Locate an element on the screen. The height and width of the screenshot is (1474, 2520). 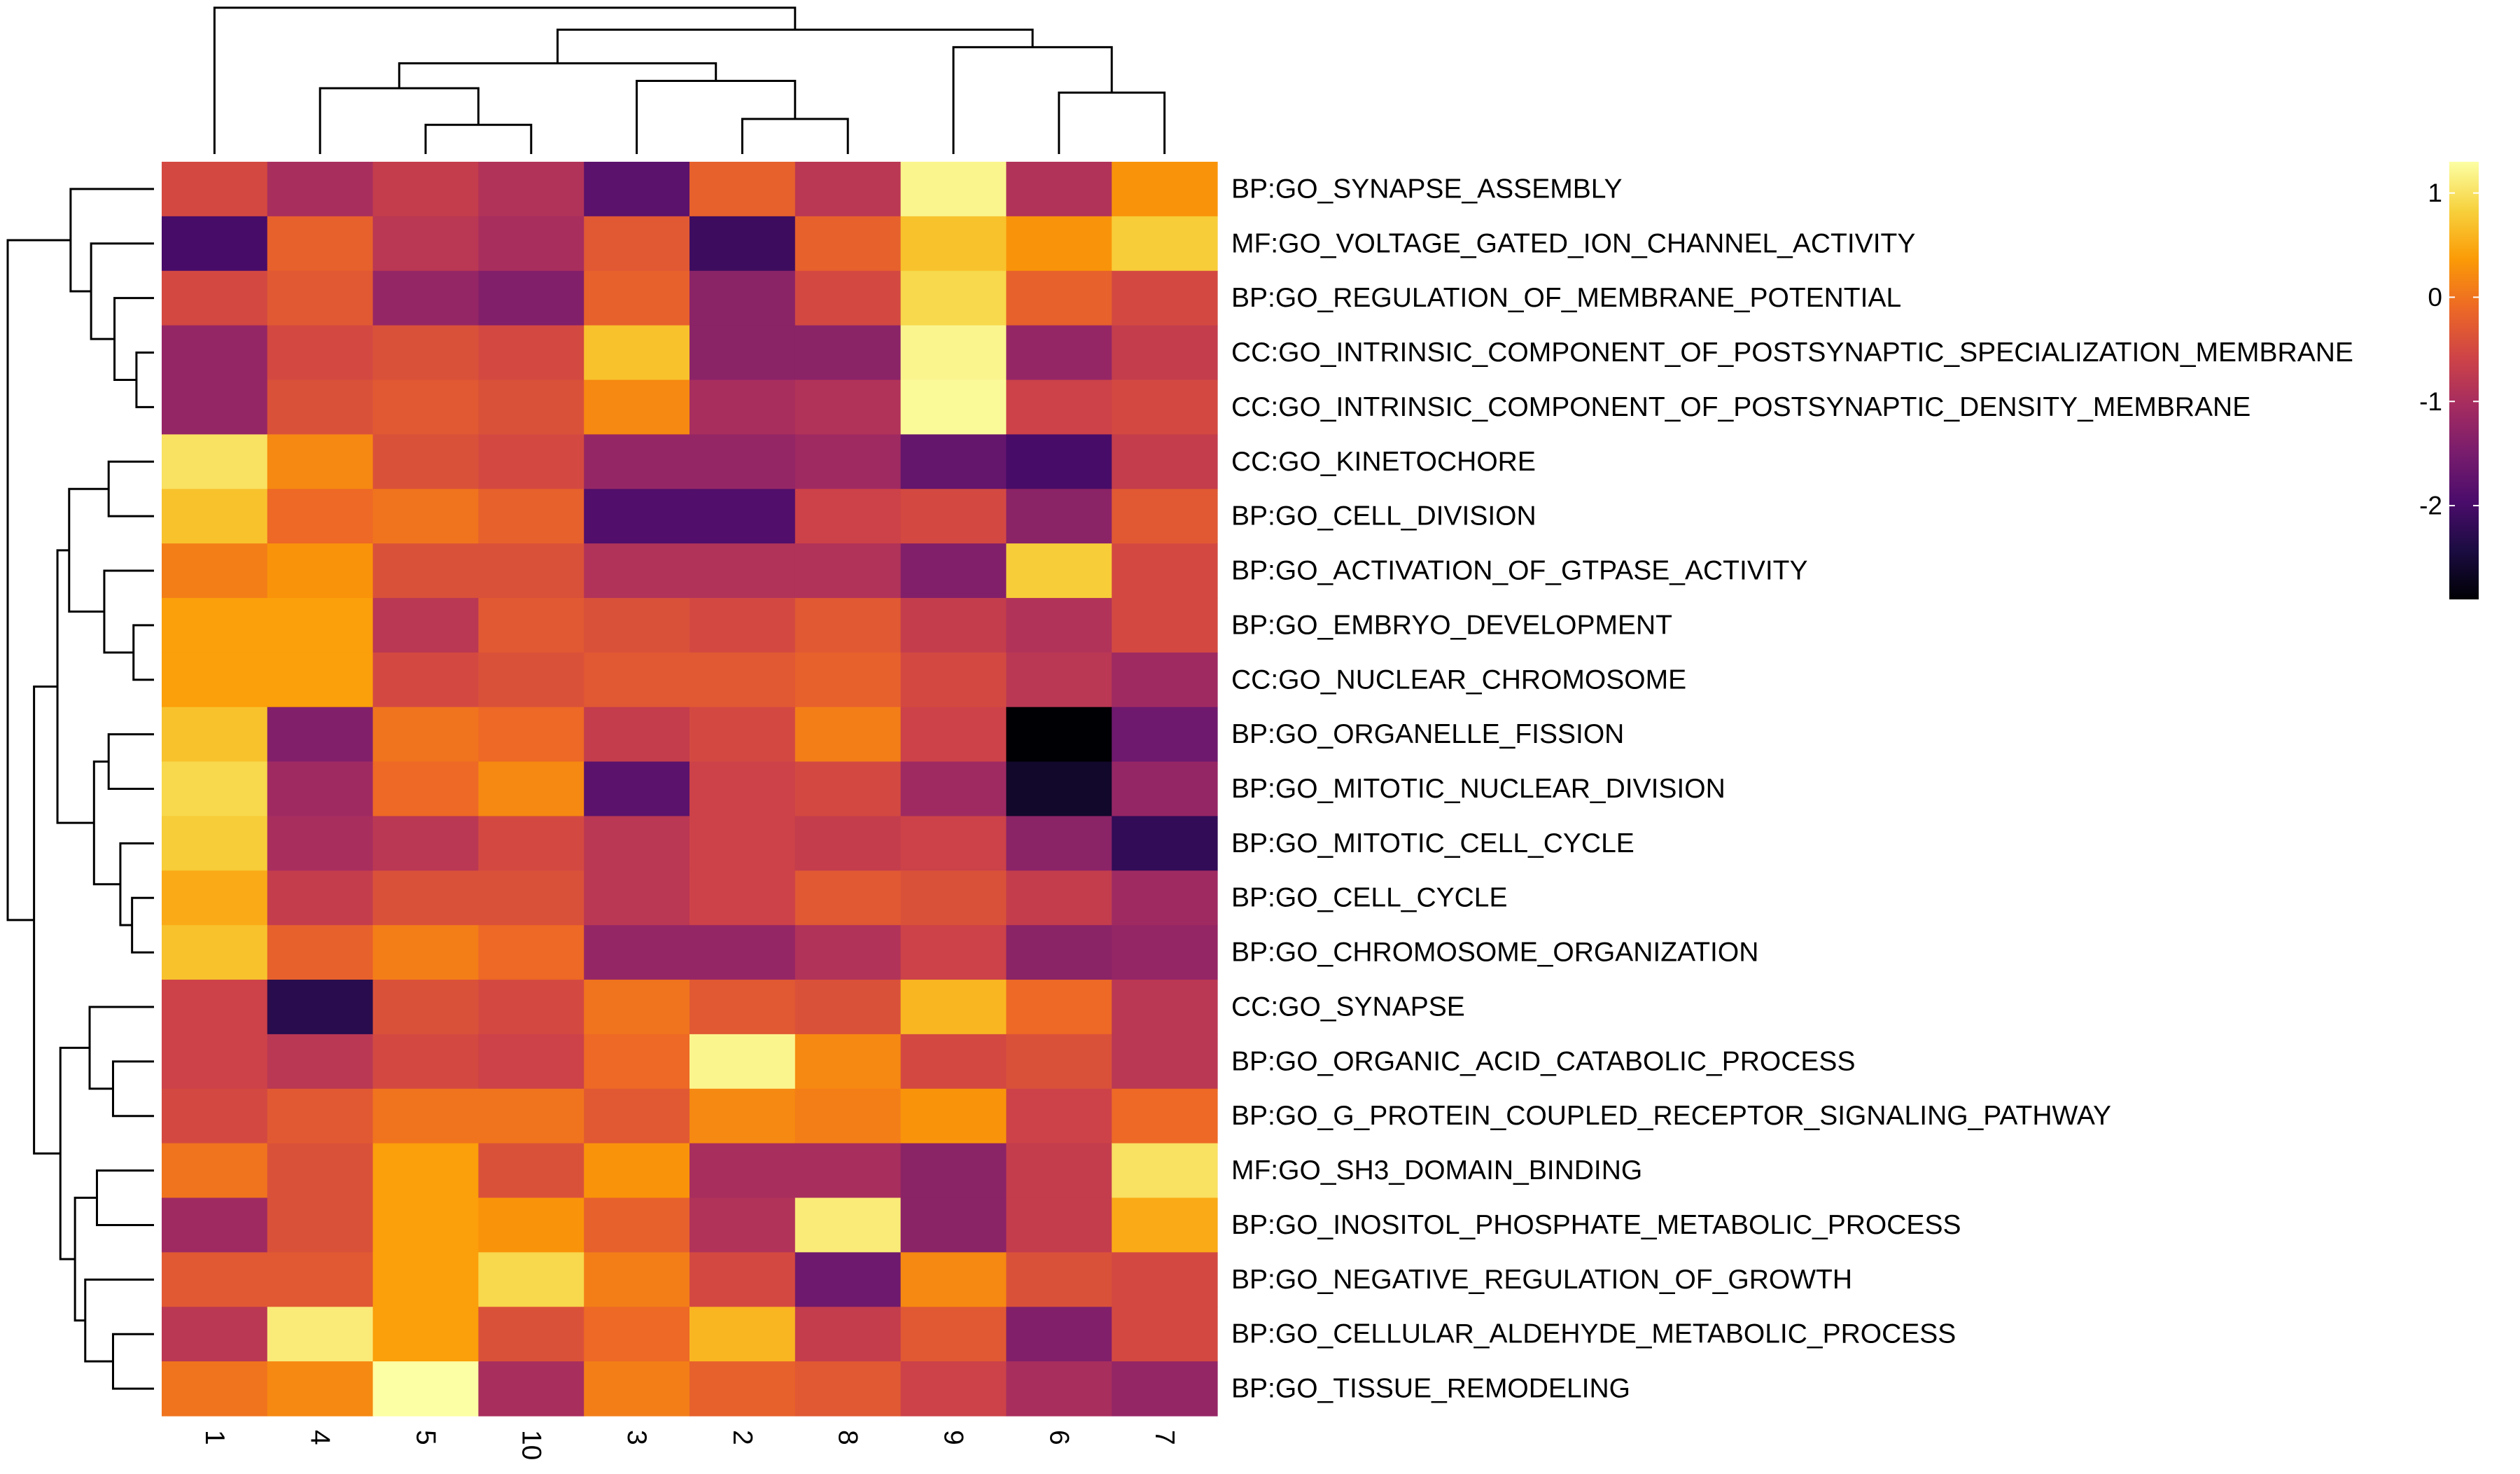
column-label: 4 is located at coordinates (320, 1438).